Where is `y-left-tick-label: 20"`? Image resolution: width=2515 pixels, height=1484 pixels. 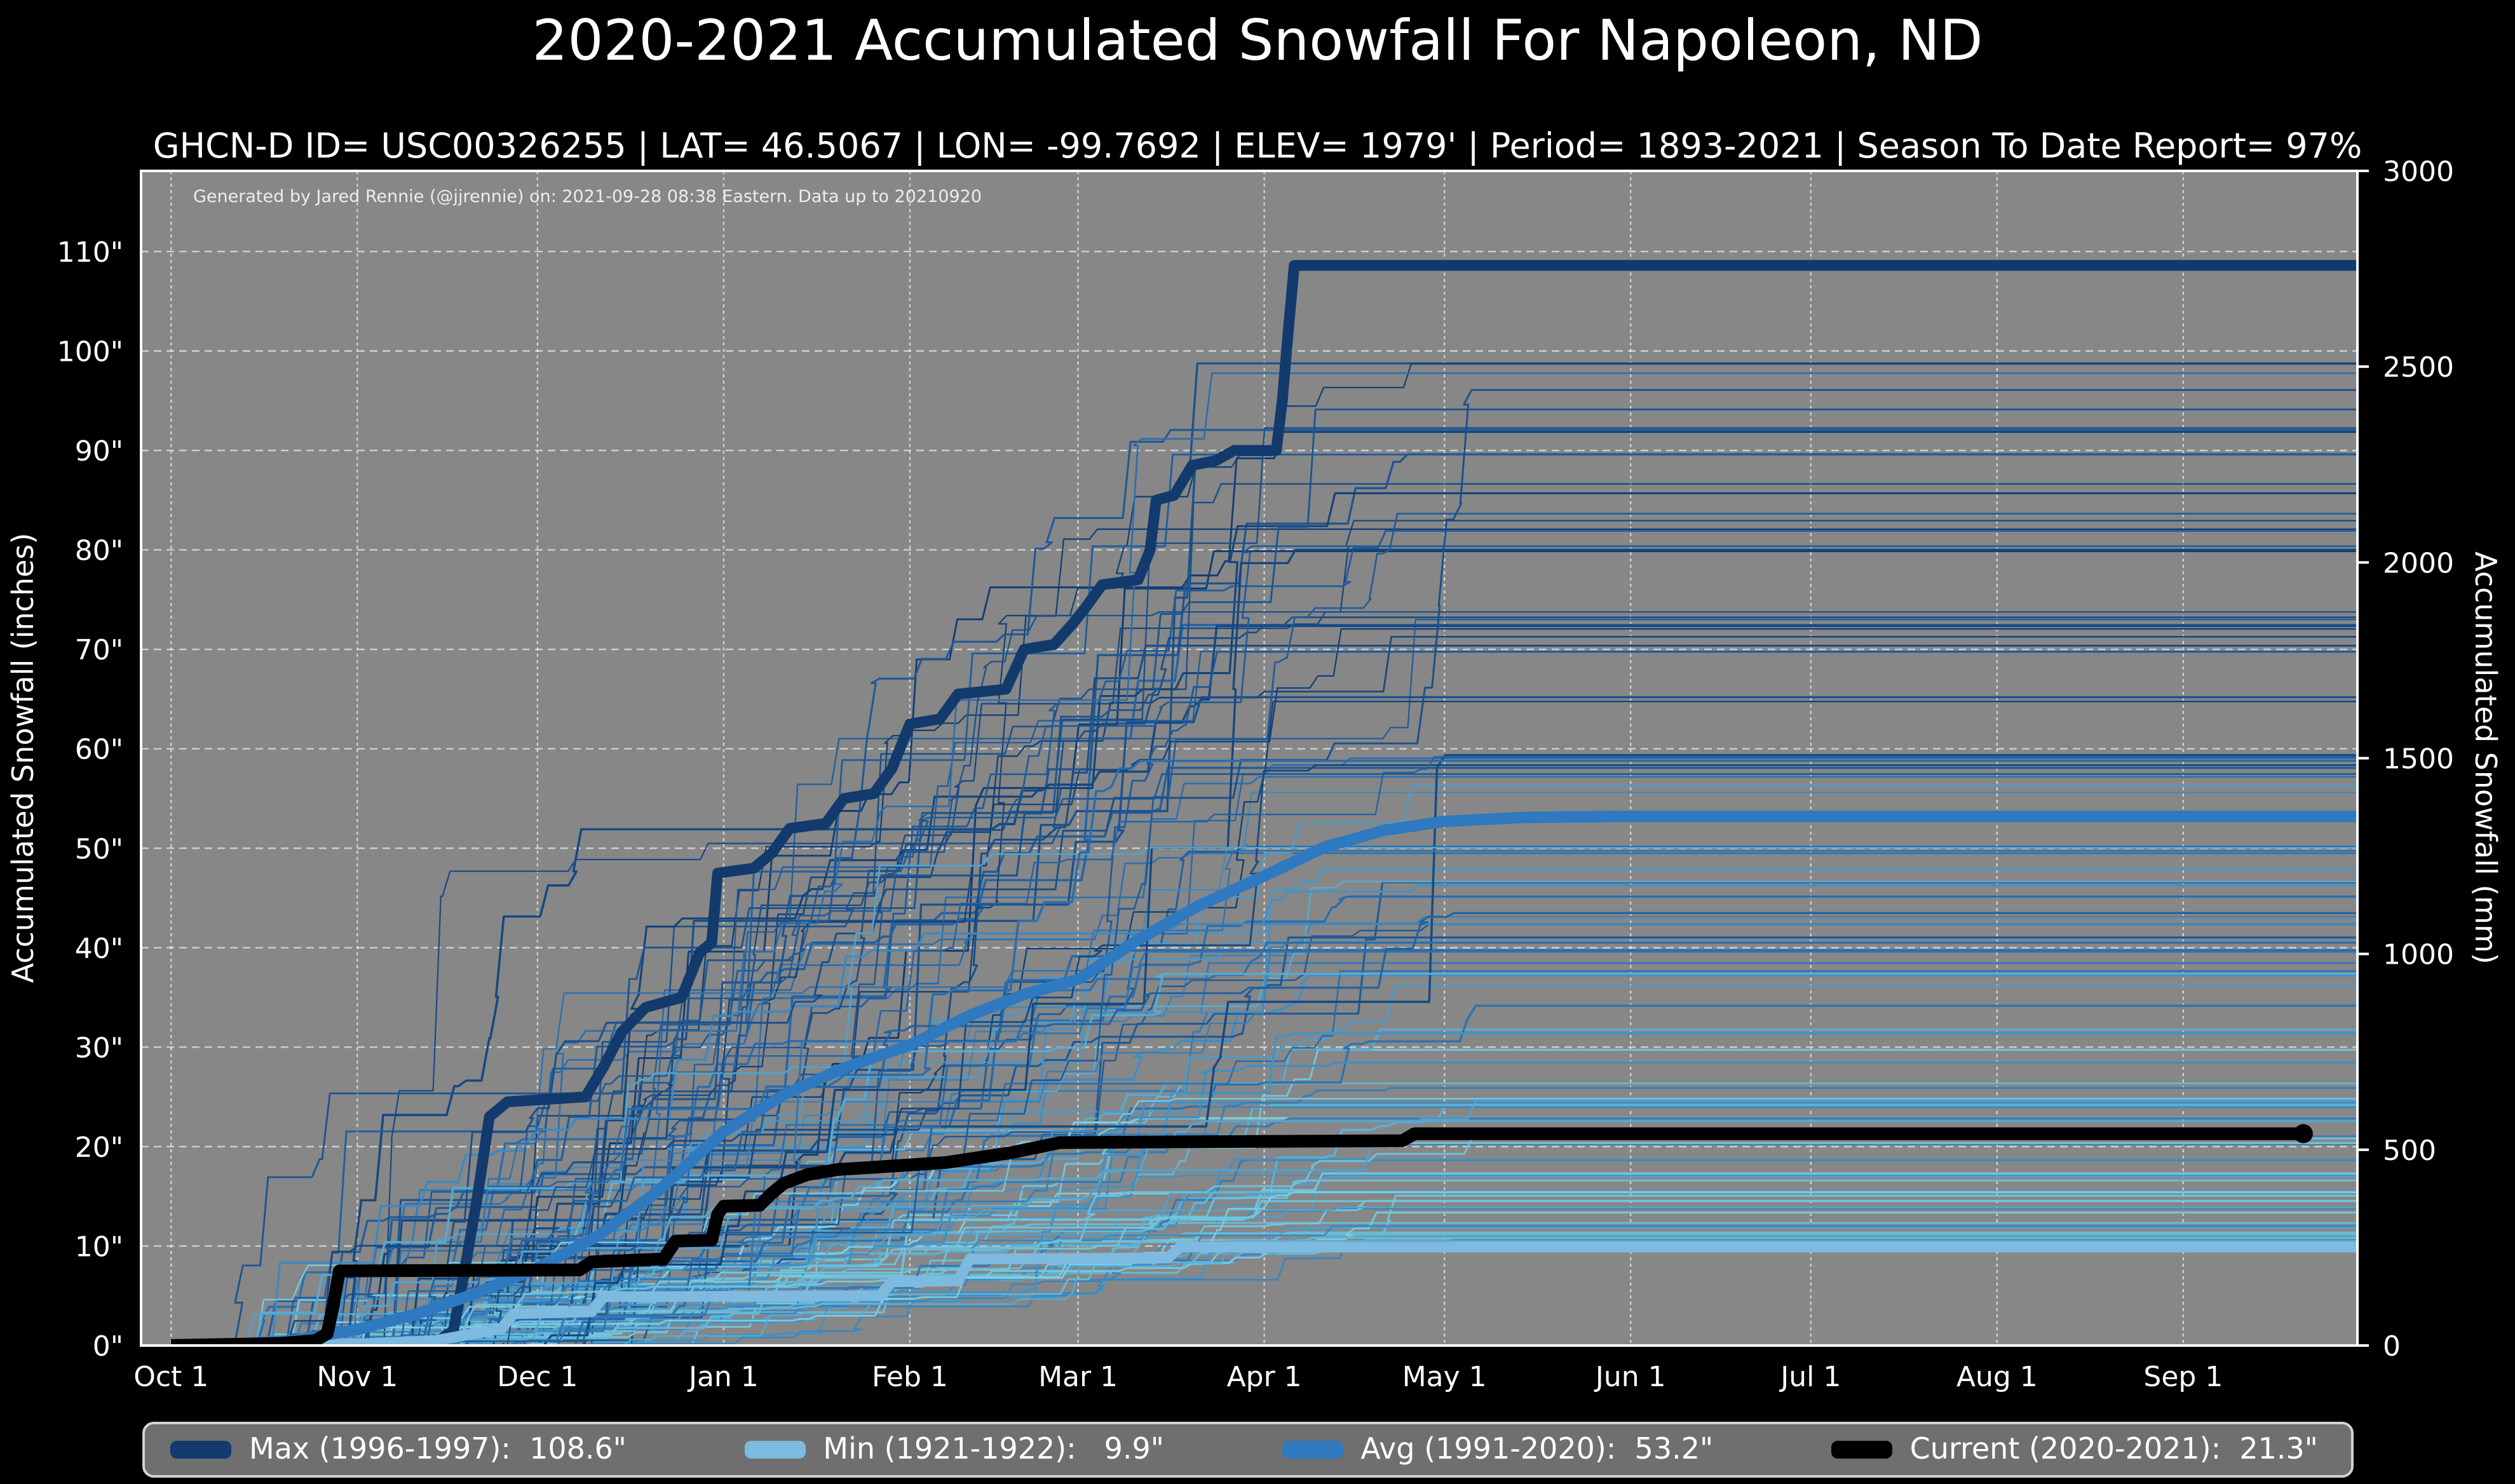
y-left-tick-label: 20" is located at coordinates (99, 1147).